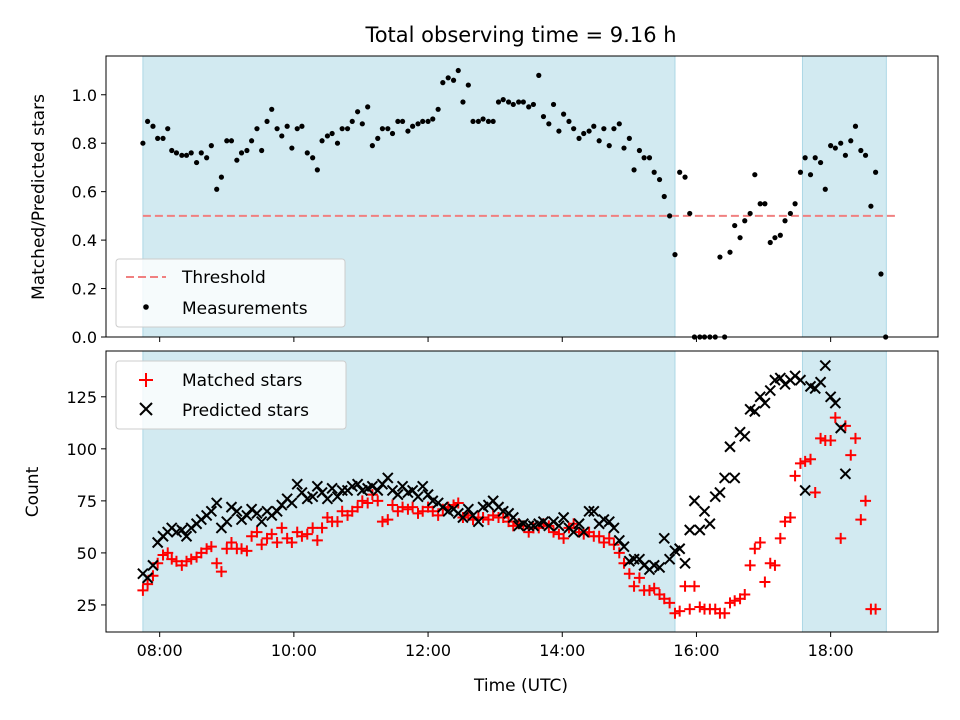  Describe the element at coordinates (81, 397) in the screenshot. I see `y-tick-label: 125` at that location.